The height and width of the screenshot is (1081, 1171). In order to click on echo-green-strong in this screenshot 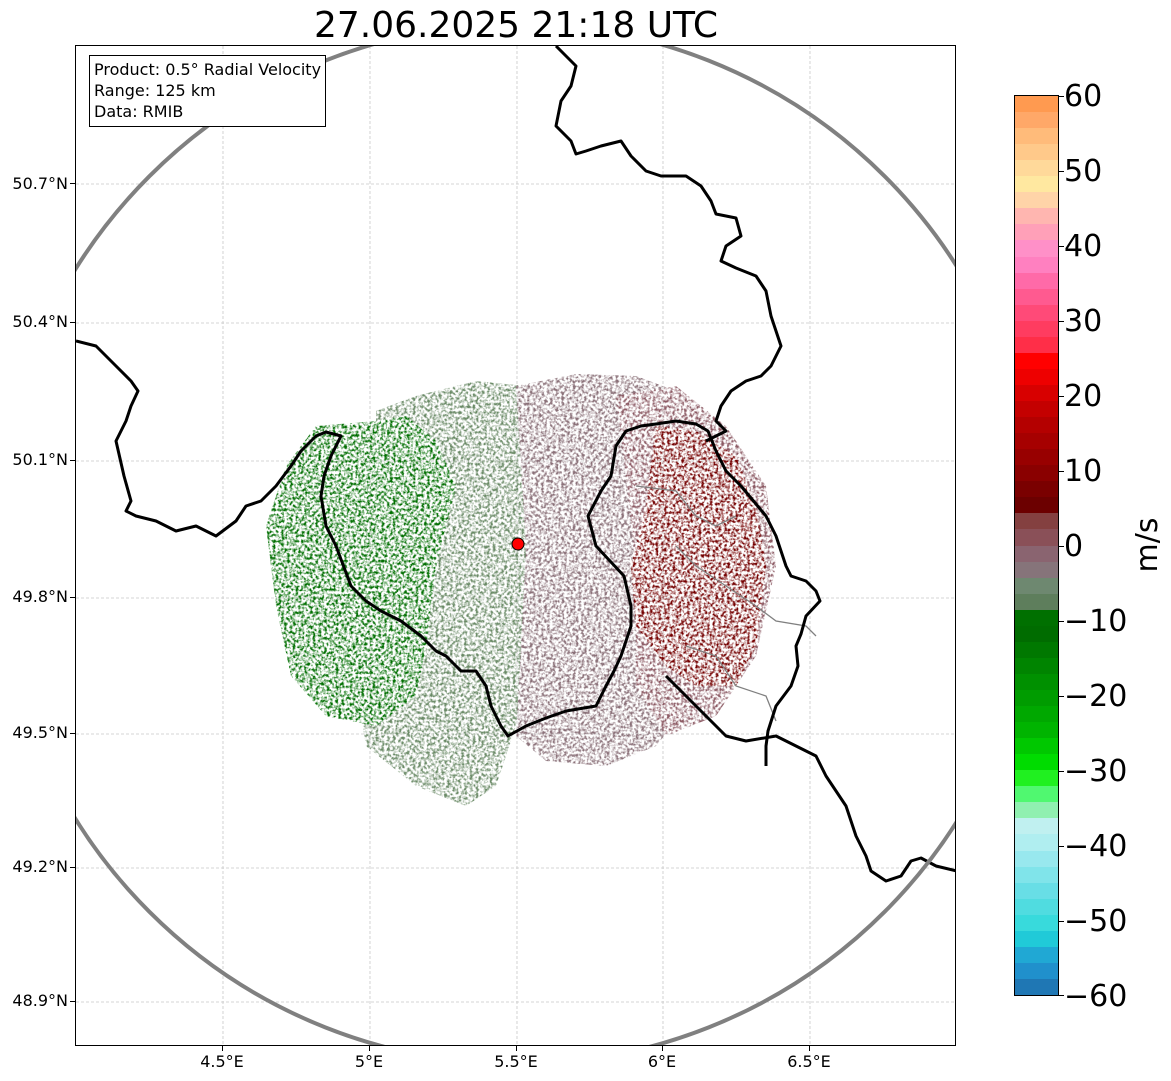, I will do `click(361, 571)`.